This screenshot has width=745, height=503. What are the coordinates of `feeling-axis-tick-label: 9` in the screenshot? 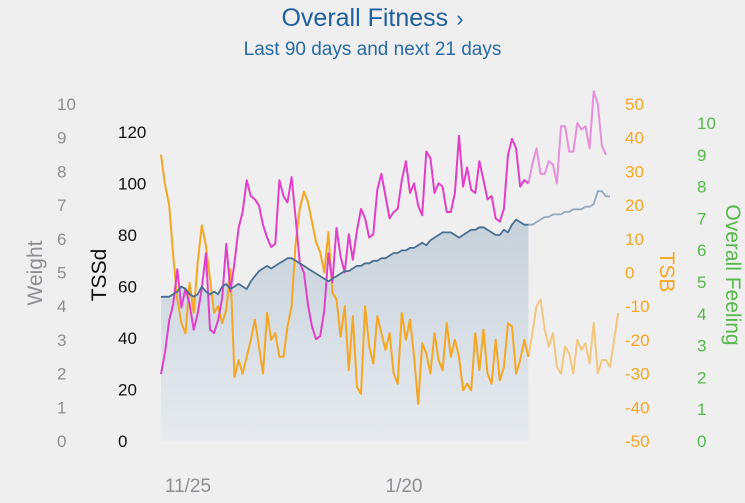 It's located at (701, 155).